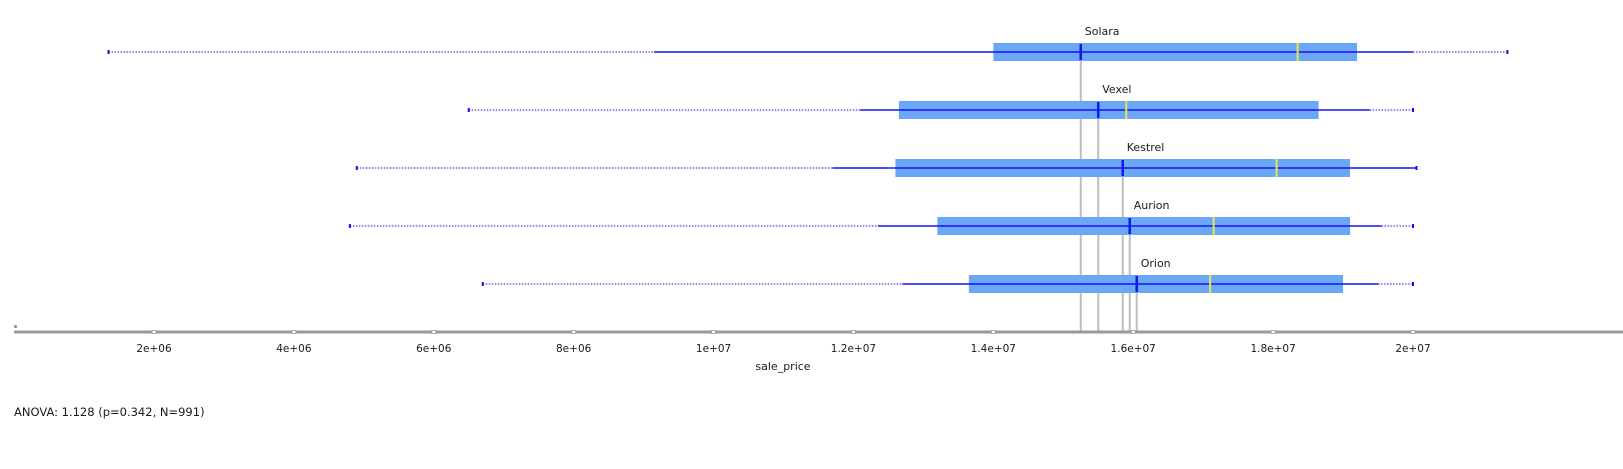 The width and height of the screenshot is (1623, 469). What do you see at coordinates (109, 412) in the screenshot?
I see `anova-summary: ANOVA: 1.128 (p=0.342, N=991)` at bounding box center [109, 412].